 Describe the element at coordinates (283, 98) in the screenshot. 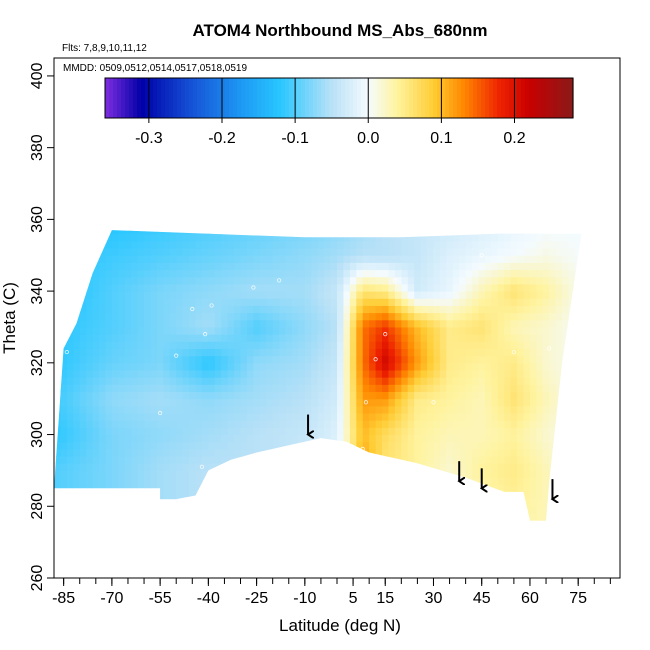

I see `colorbar-band` at that location.